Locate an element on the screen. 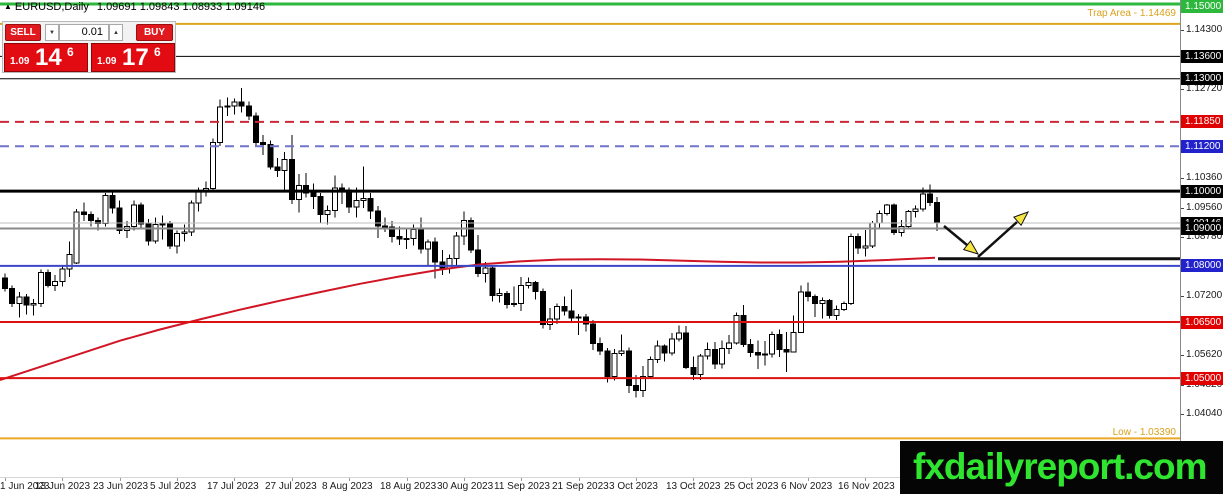  price-axis-highlight-1.09000: 1.09000 is located at coordinates (1202, 228).